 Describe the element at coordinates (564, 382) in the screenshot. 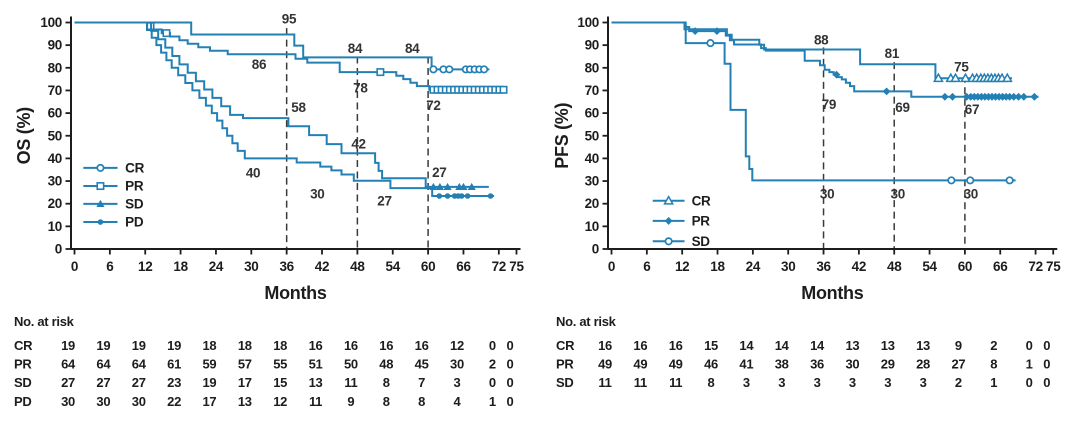

I see `risk-row-label: SD` at that location.